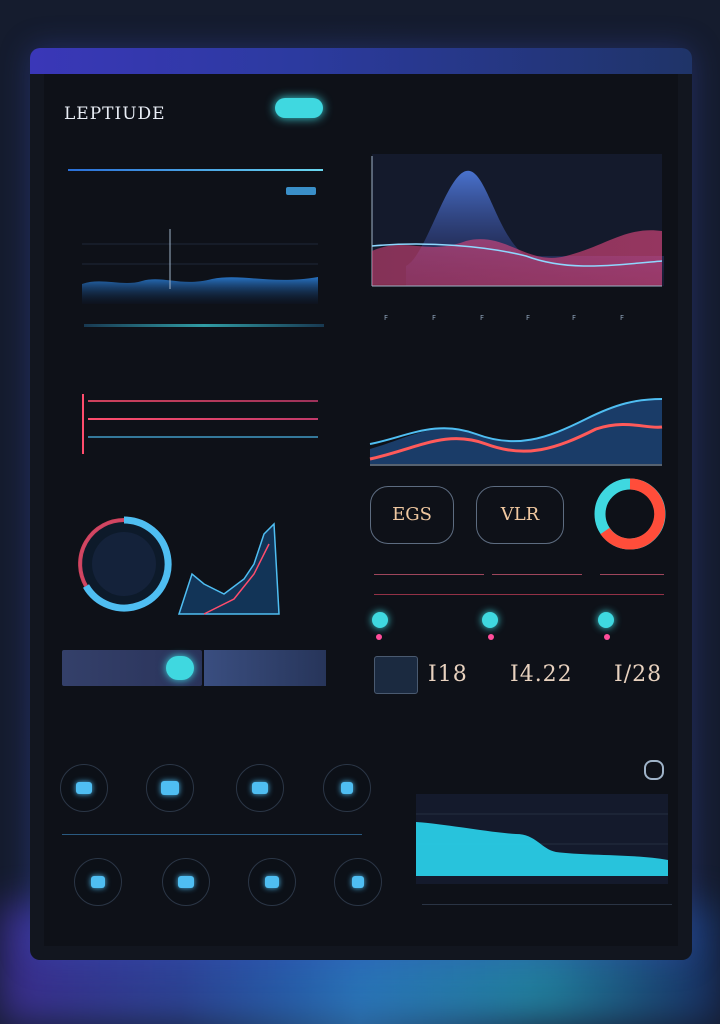 The image size is (720, 1024). I want to click on dashboard-icon, so click(84, 788).